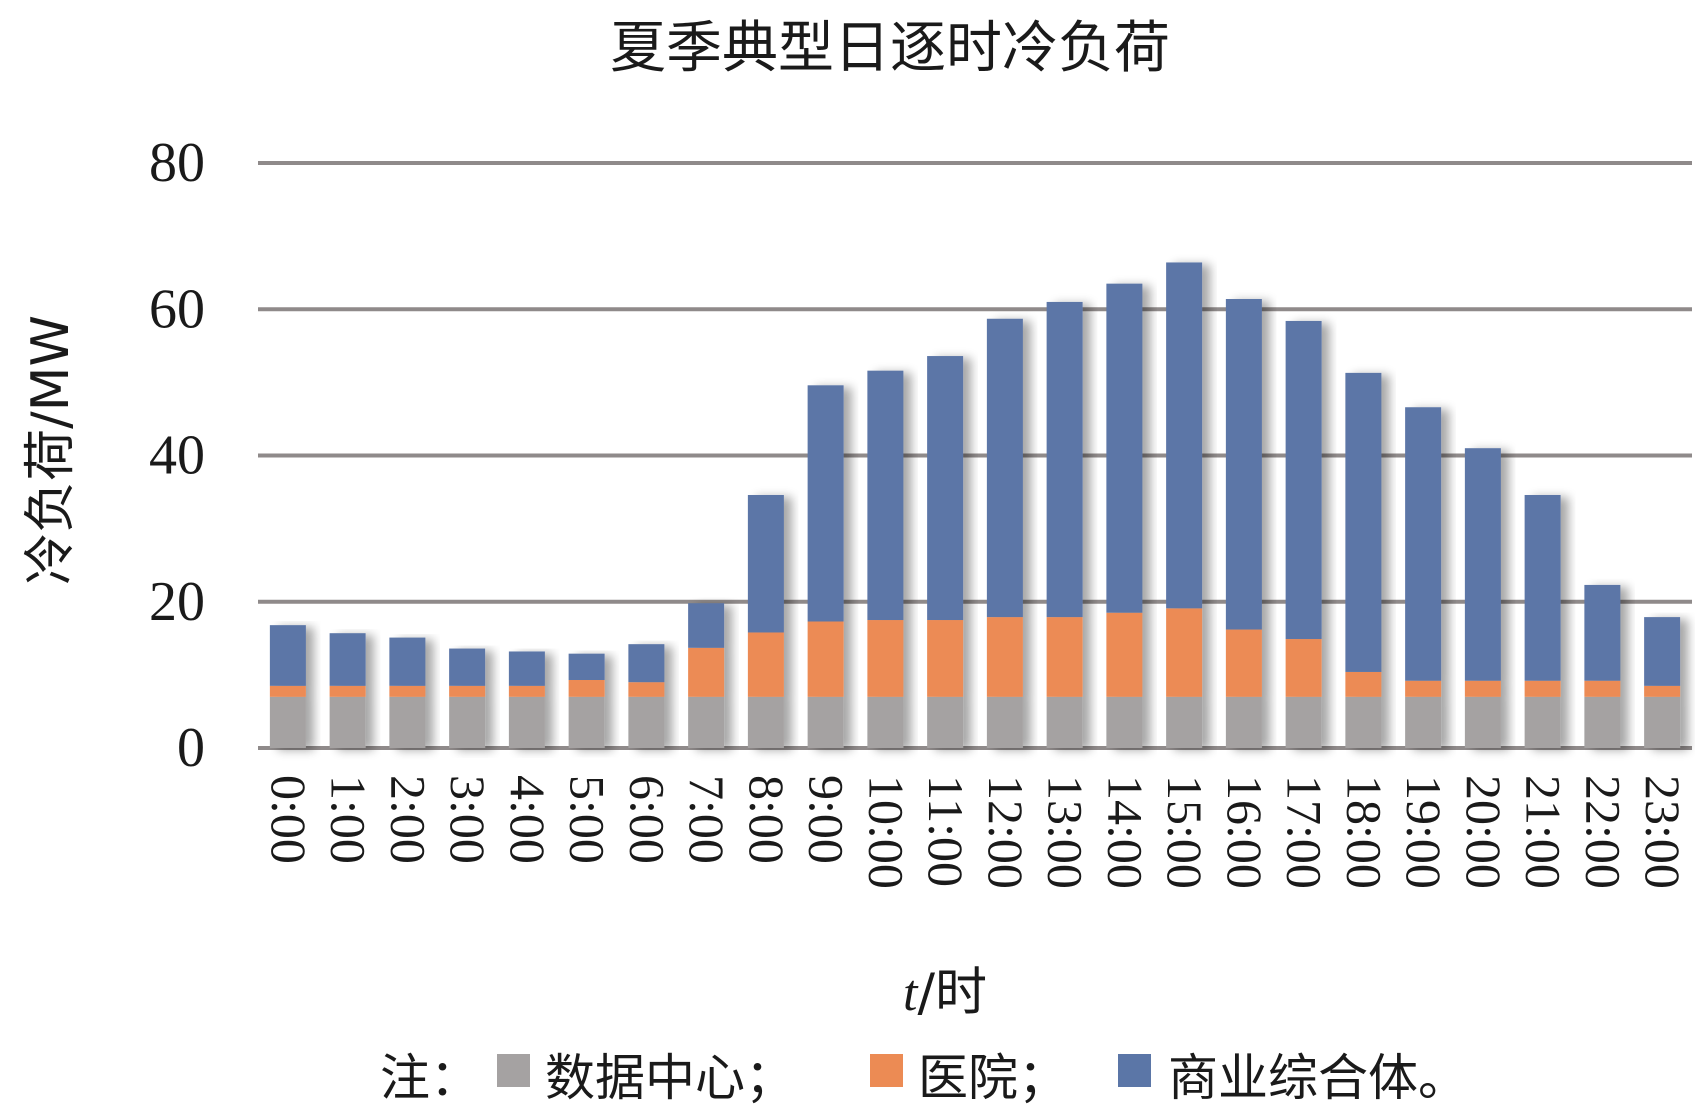 The image size is (1700, 1115). I want to click on x-tick-label: 1:00, so click(349, 819).